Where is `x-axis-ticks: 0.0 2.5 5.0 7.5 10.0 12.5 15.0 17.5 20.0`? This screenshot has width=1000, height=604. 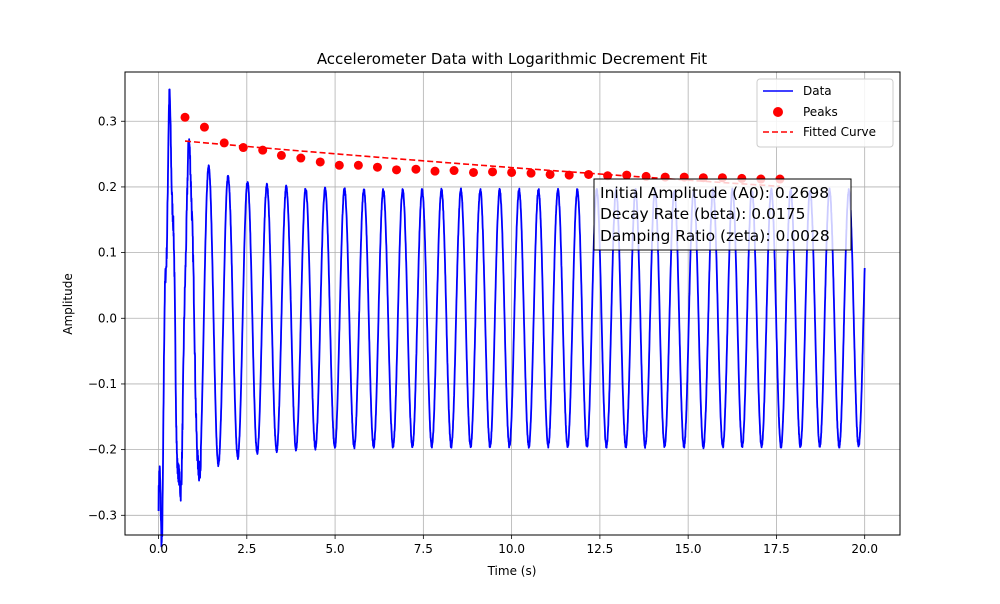
x-axis-ticks: 0.0 2.5 5.0 7.5 10.0 12.5 15.0 17.5 20.0 is located at coordinates (513, 545).